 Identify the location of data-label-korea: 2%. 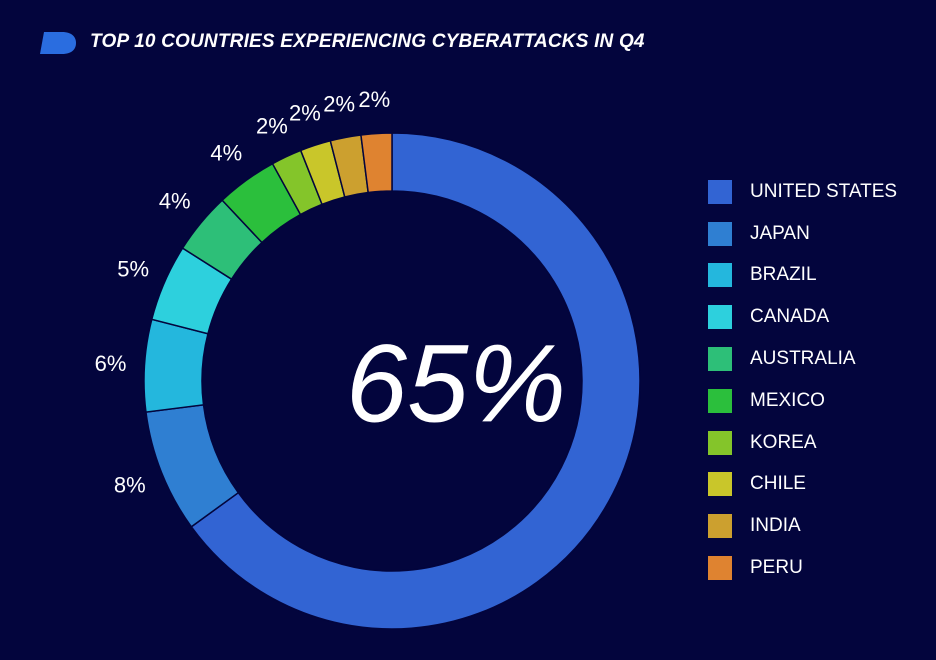
(272, 125).